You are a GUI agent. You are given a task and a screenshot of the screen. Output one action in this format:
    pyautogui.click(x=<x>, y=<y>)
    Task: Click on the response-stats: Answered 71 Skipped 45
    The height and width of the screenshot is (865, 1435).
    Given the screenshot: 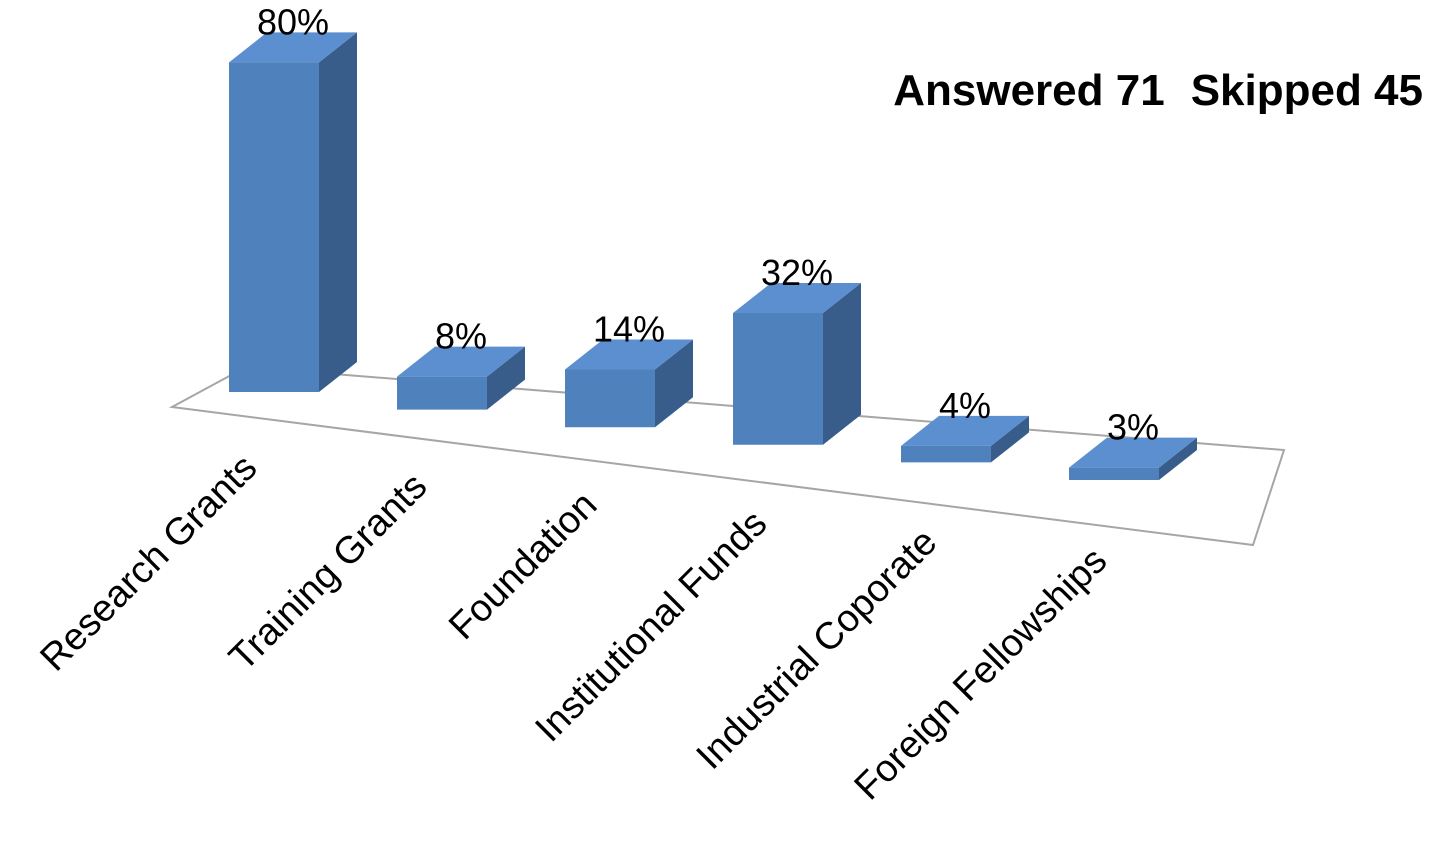 What is the action you would take?
    pyautogui.click(x=1133, y=91)
    